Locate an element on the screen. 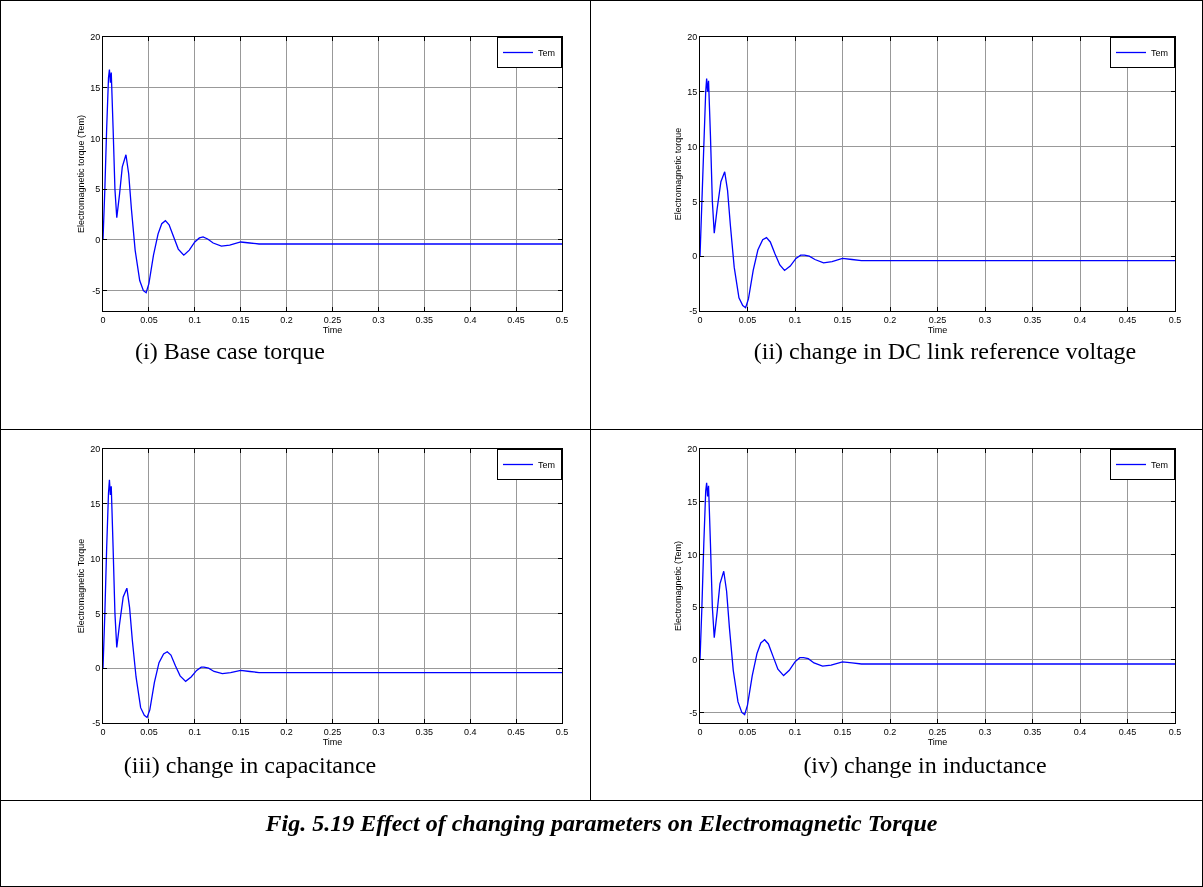  y-axis-title: Electromagnetic torque is located at coordinates (677, 174).